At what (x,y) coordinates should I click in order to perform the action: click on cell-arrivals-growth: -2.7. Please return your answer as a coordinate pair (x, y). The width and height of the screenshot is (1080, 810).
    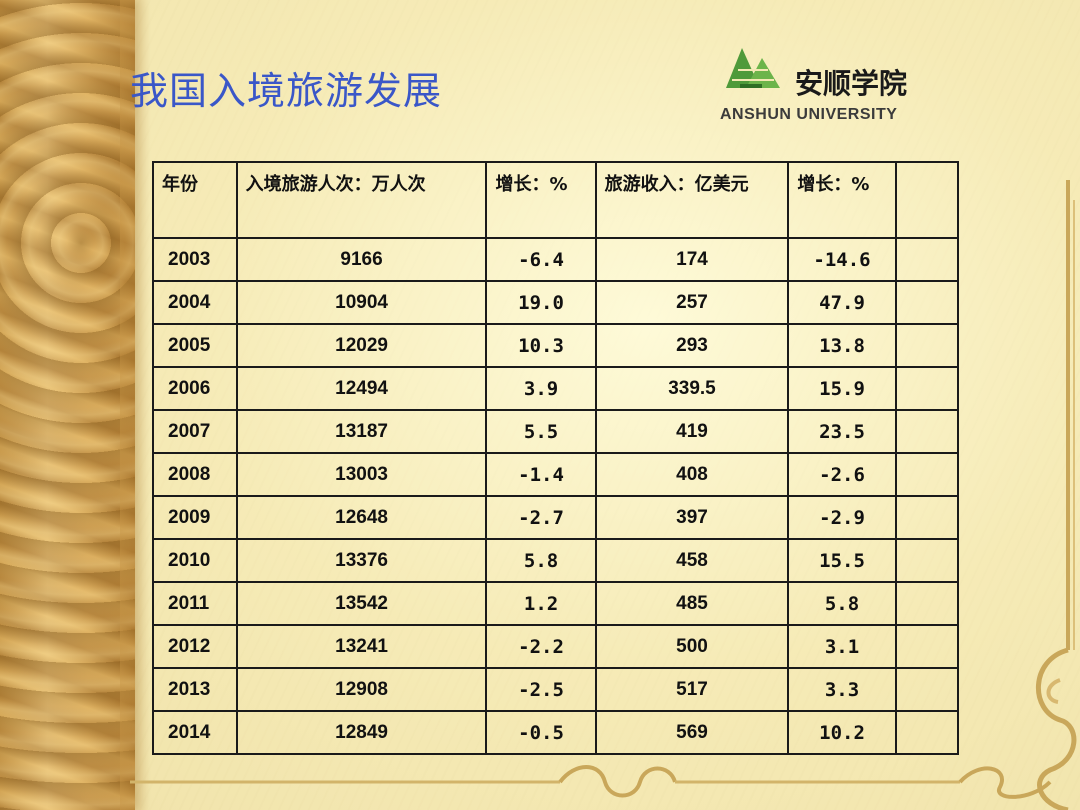
    Looking at the image, I should click on (541, 517).